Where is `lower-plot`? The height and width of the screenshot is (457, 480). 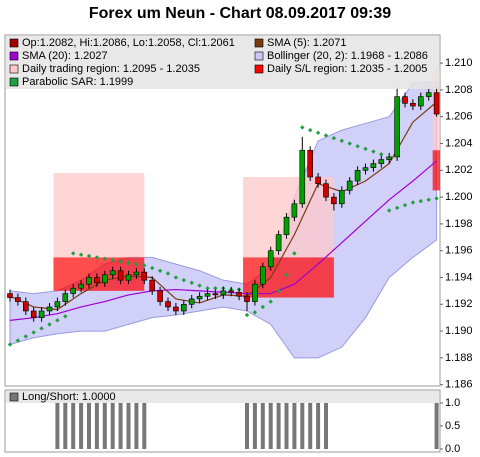
lower-plot is located at coordinates (247, 426).